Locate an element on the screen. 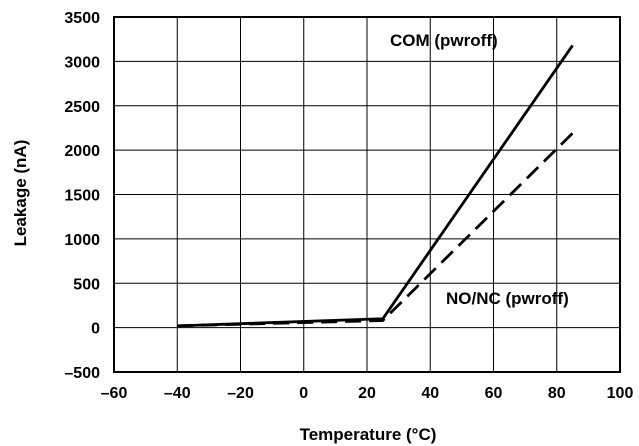 The image size is (639, 446). y-axis-title: Leakage (nA) is located at coordinates (20, 193).